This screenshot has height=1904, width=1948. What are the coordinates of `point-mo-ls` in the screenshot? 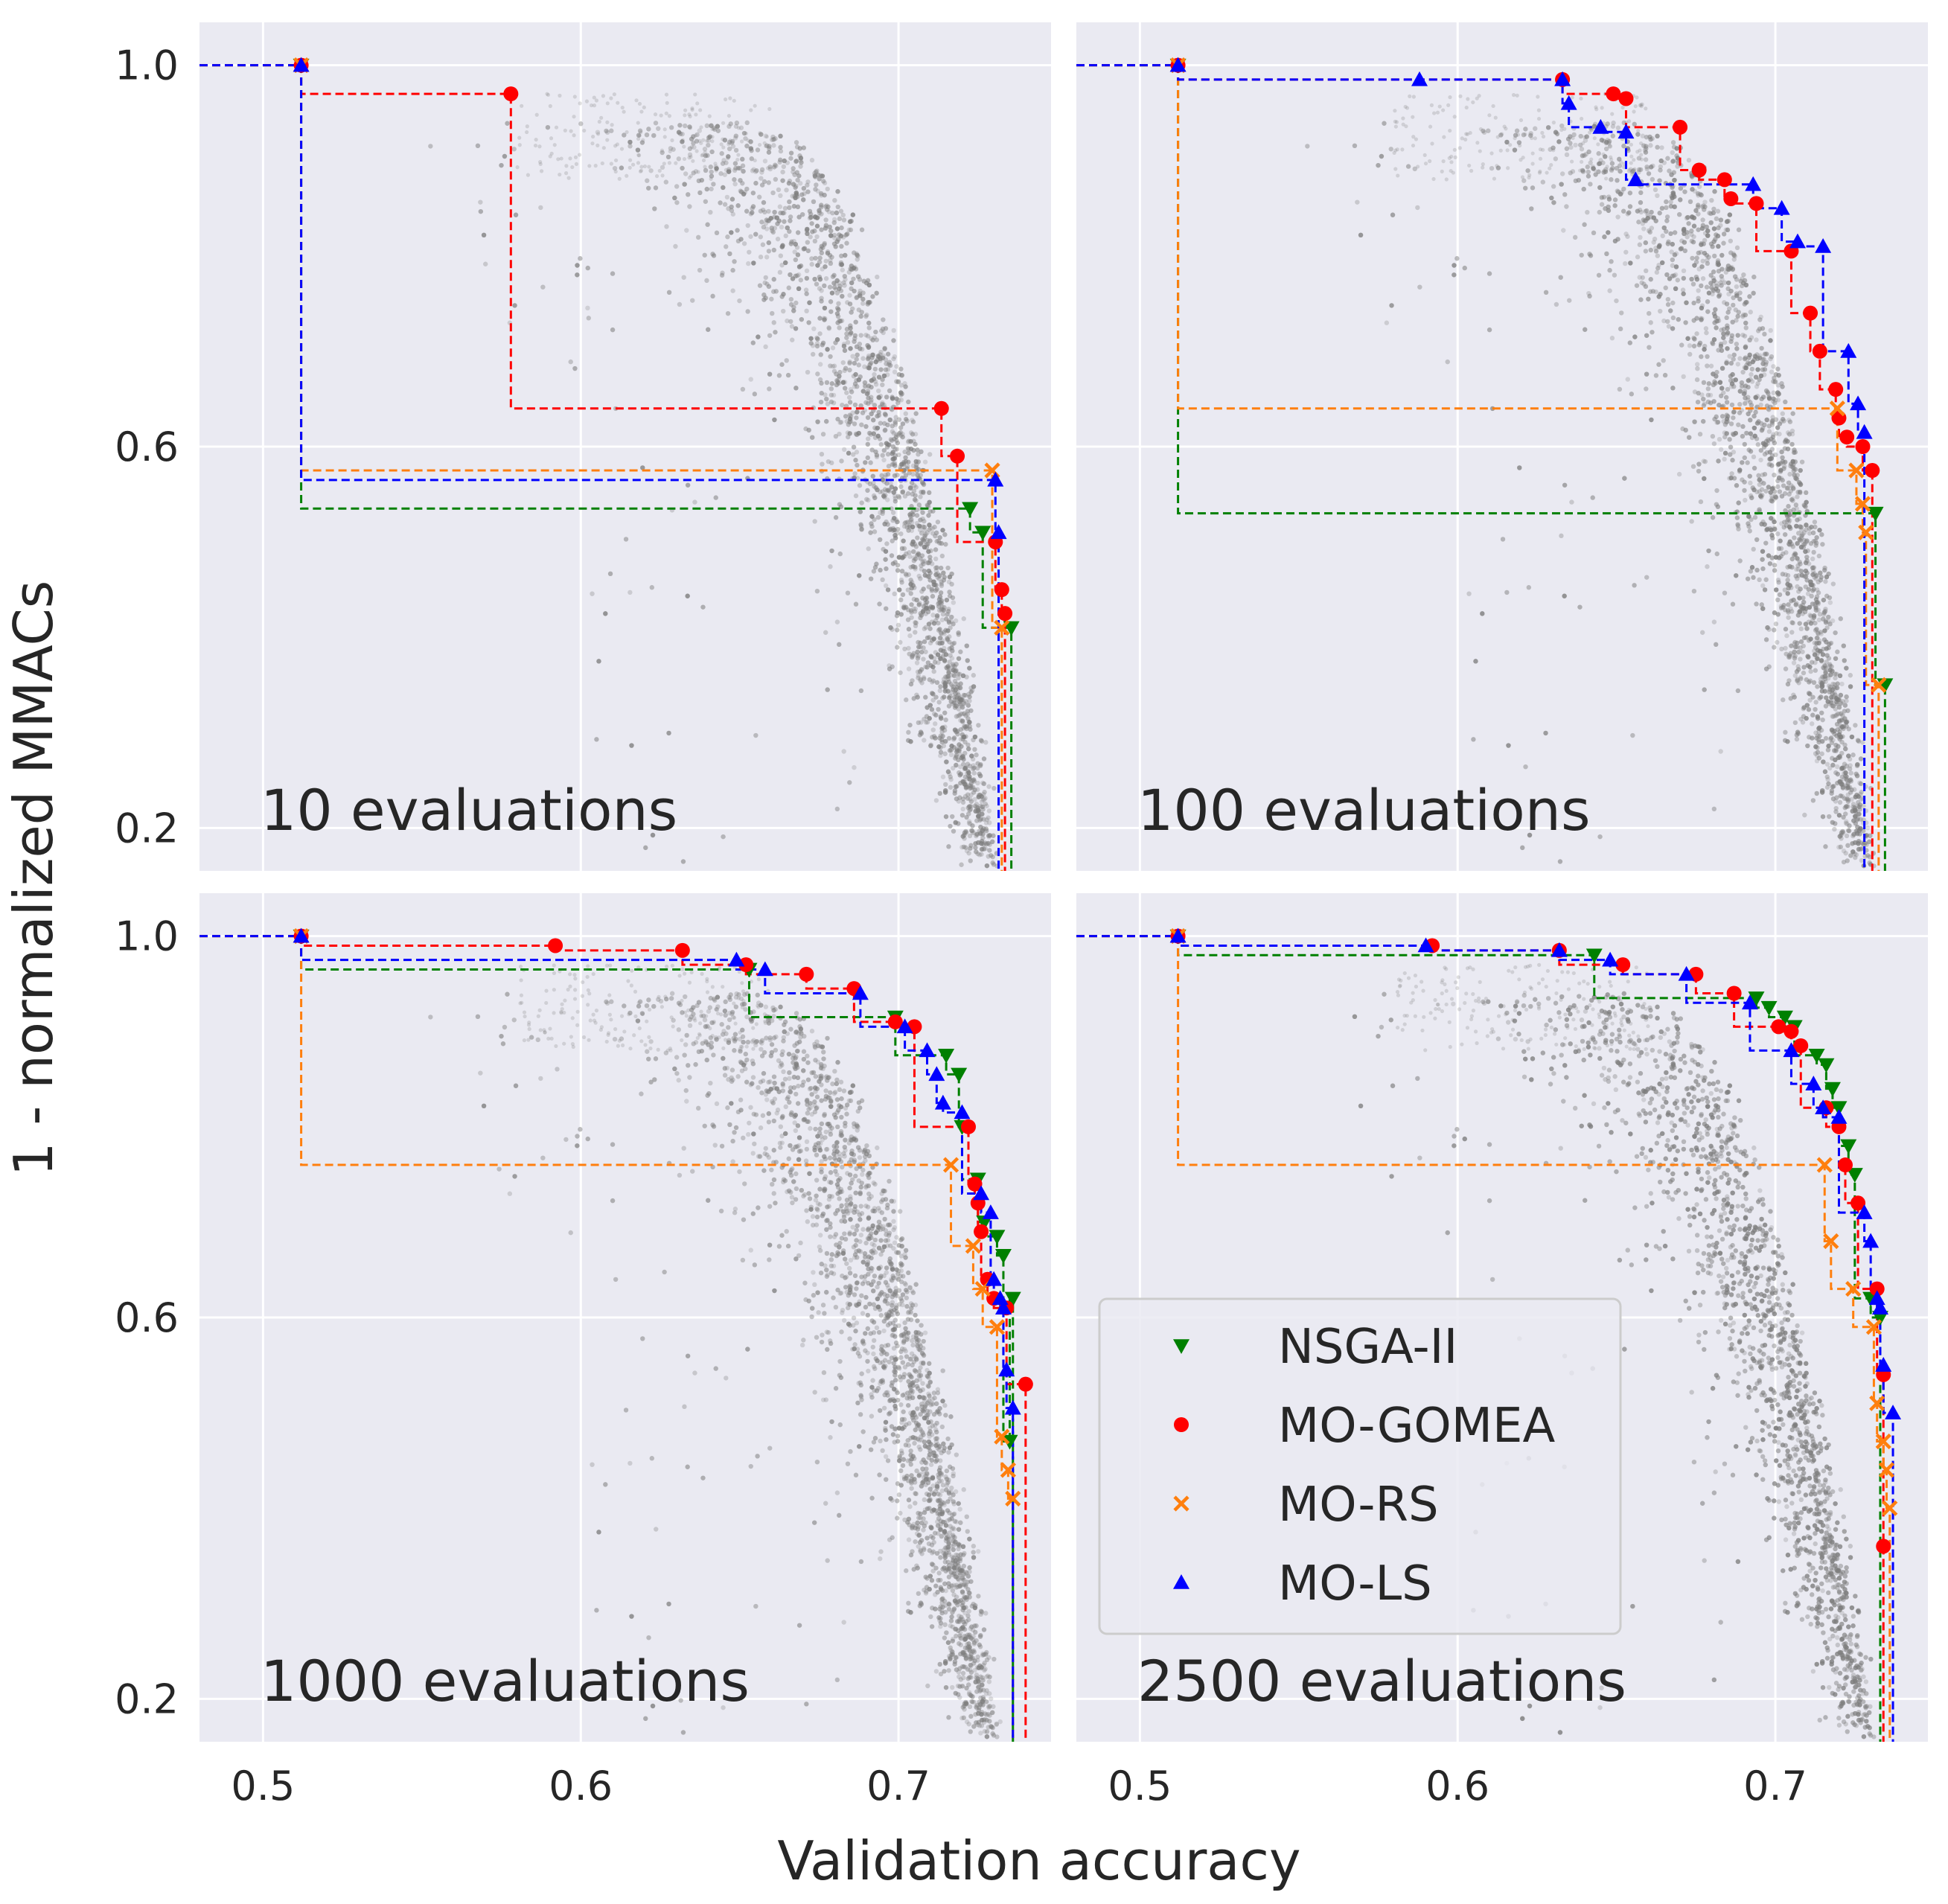 It's located at (301, 64).